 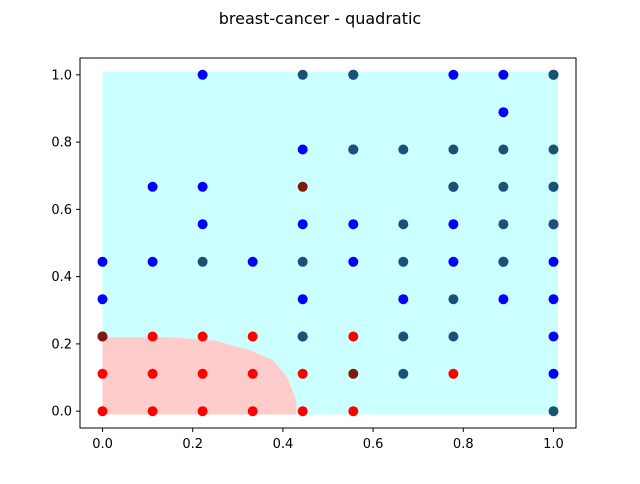 What do you see at coordinates (320, 18) in the screenshot?
I see `chart-title: breast-cancer - quadratic` at bounding box center [320, 18].